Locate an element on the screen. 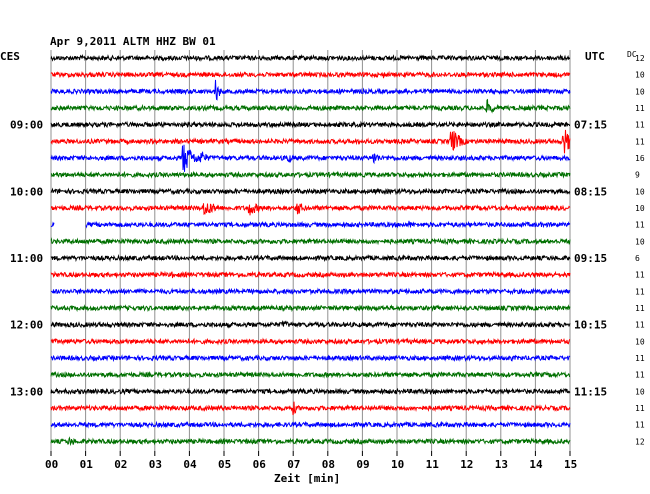 This screenshot has height=494, width=650. left-hour-label: 12:00 is located at coordinates (26, 325).